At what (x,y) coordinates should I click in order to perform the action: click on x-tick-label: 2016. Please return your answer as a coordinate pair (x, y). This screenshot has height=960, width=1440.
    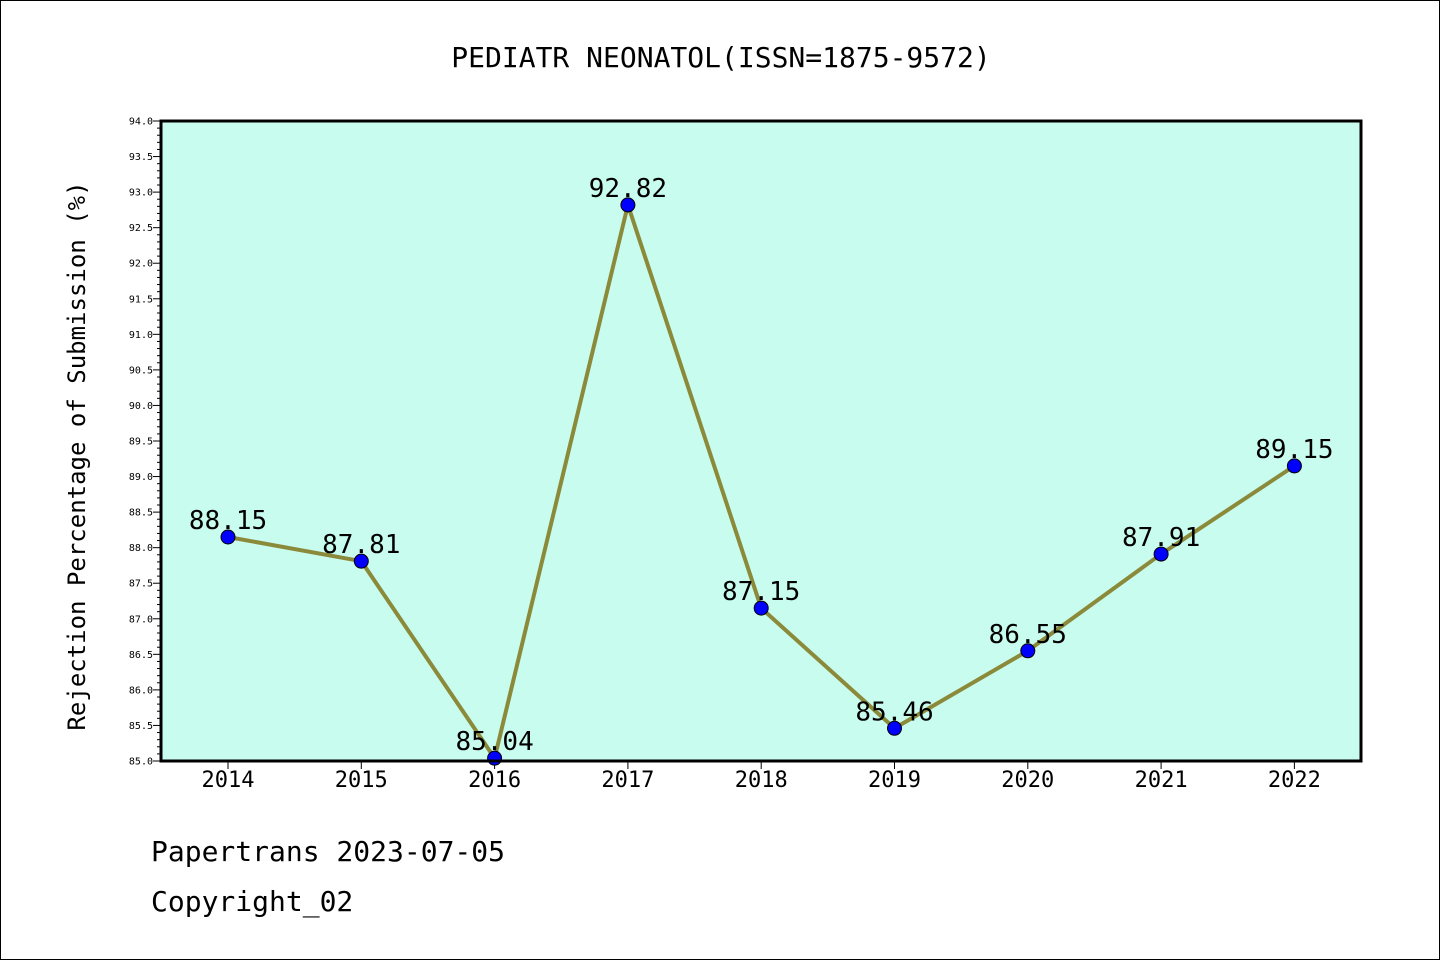
    Looking at the image, I should click on (494, 780).